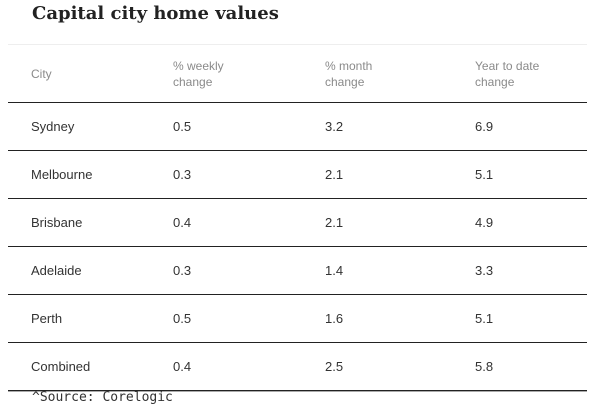 Image resolution: width=598 pixels, height=416 pixels. I want to click on column-header-weekly-change: % weekly change, so click(198, 74).